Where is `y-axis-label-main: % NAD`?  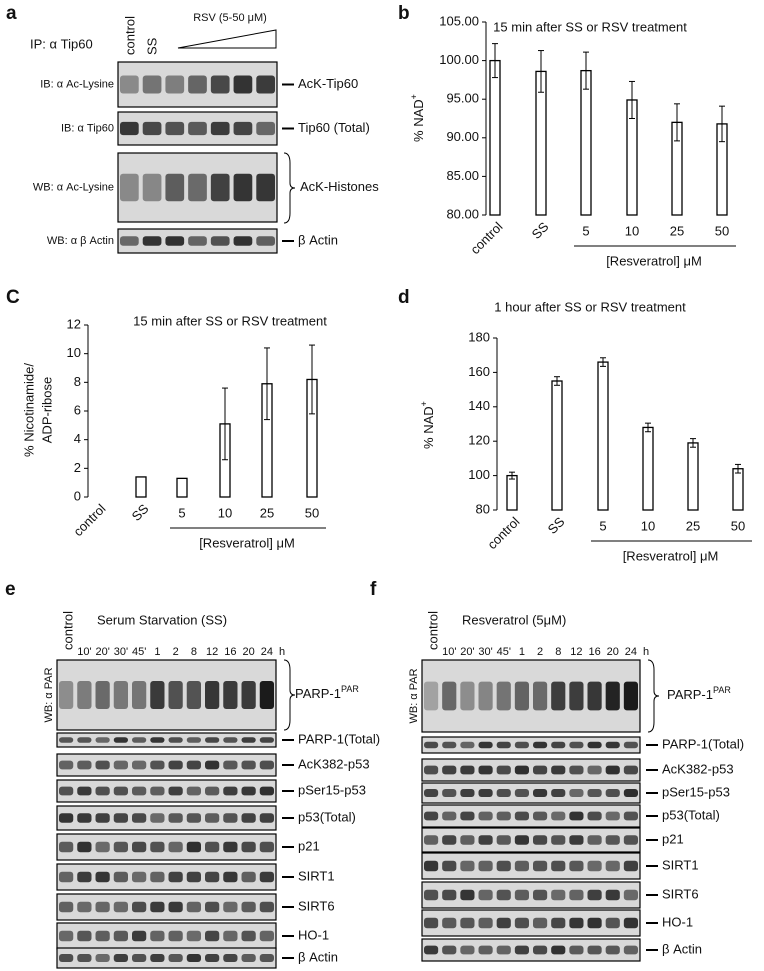 y-axis-label-main: % NAD is located at coordinates (418, 120).